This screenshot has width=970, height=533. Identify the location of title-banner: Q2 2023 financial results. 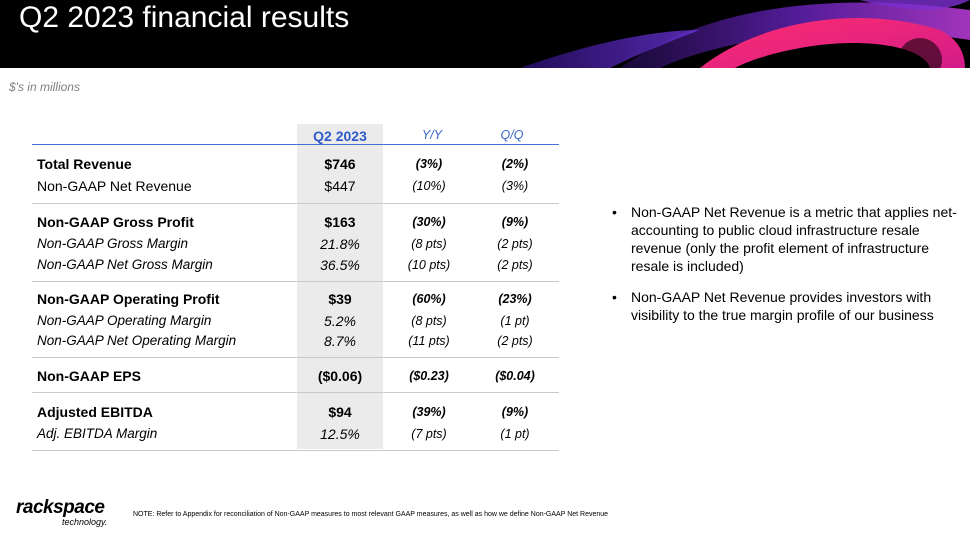
(485, 34).